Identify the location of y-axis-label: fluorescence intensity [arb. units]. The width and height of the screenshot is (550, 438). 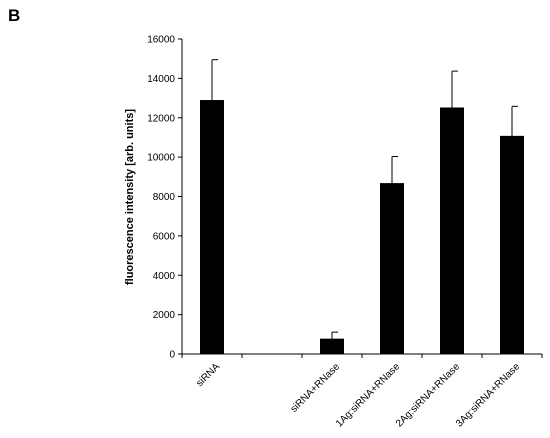
(130, 197).